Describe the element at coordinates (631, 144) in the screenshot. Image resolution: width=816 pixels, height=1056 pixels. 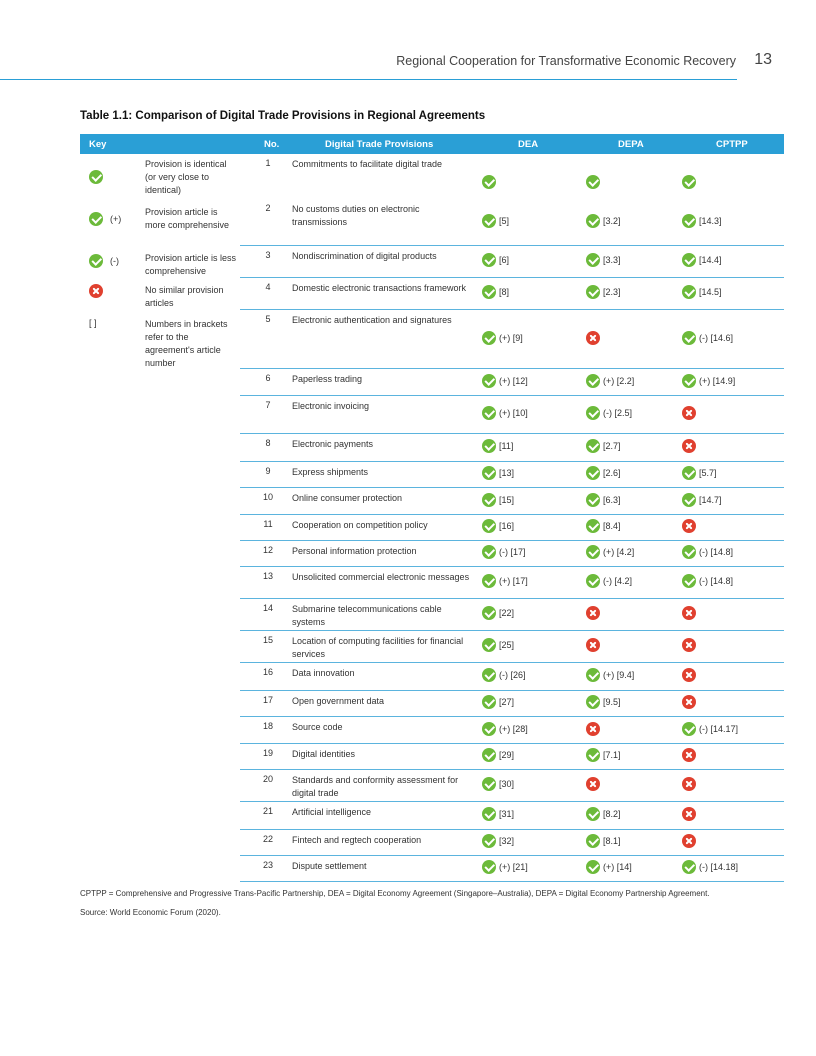
I see `column-header-depa: DEPA` at that location.